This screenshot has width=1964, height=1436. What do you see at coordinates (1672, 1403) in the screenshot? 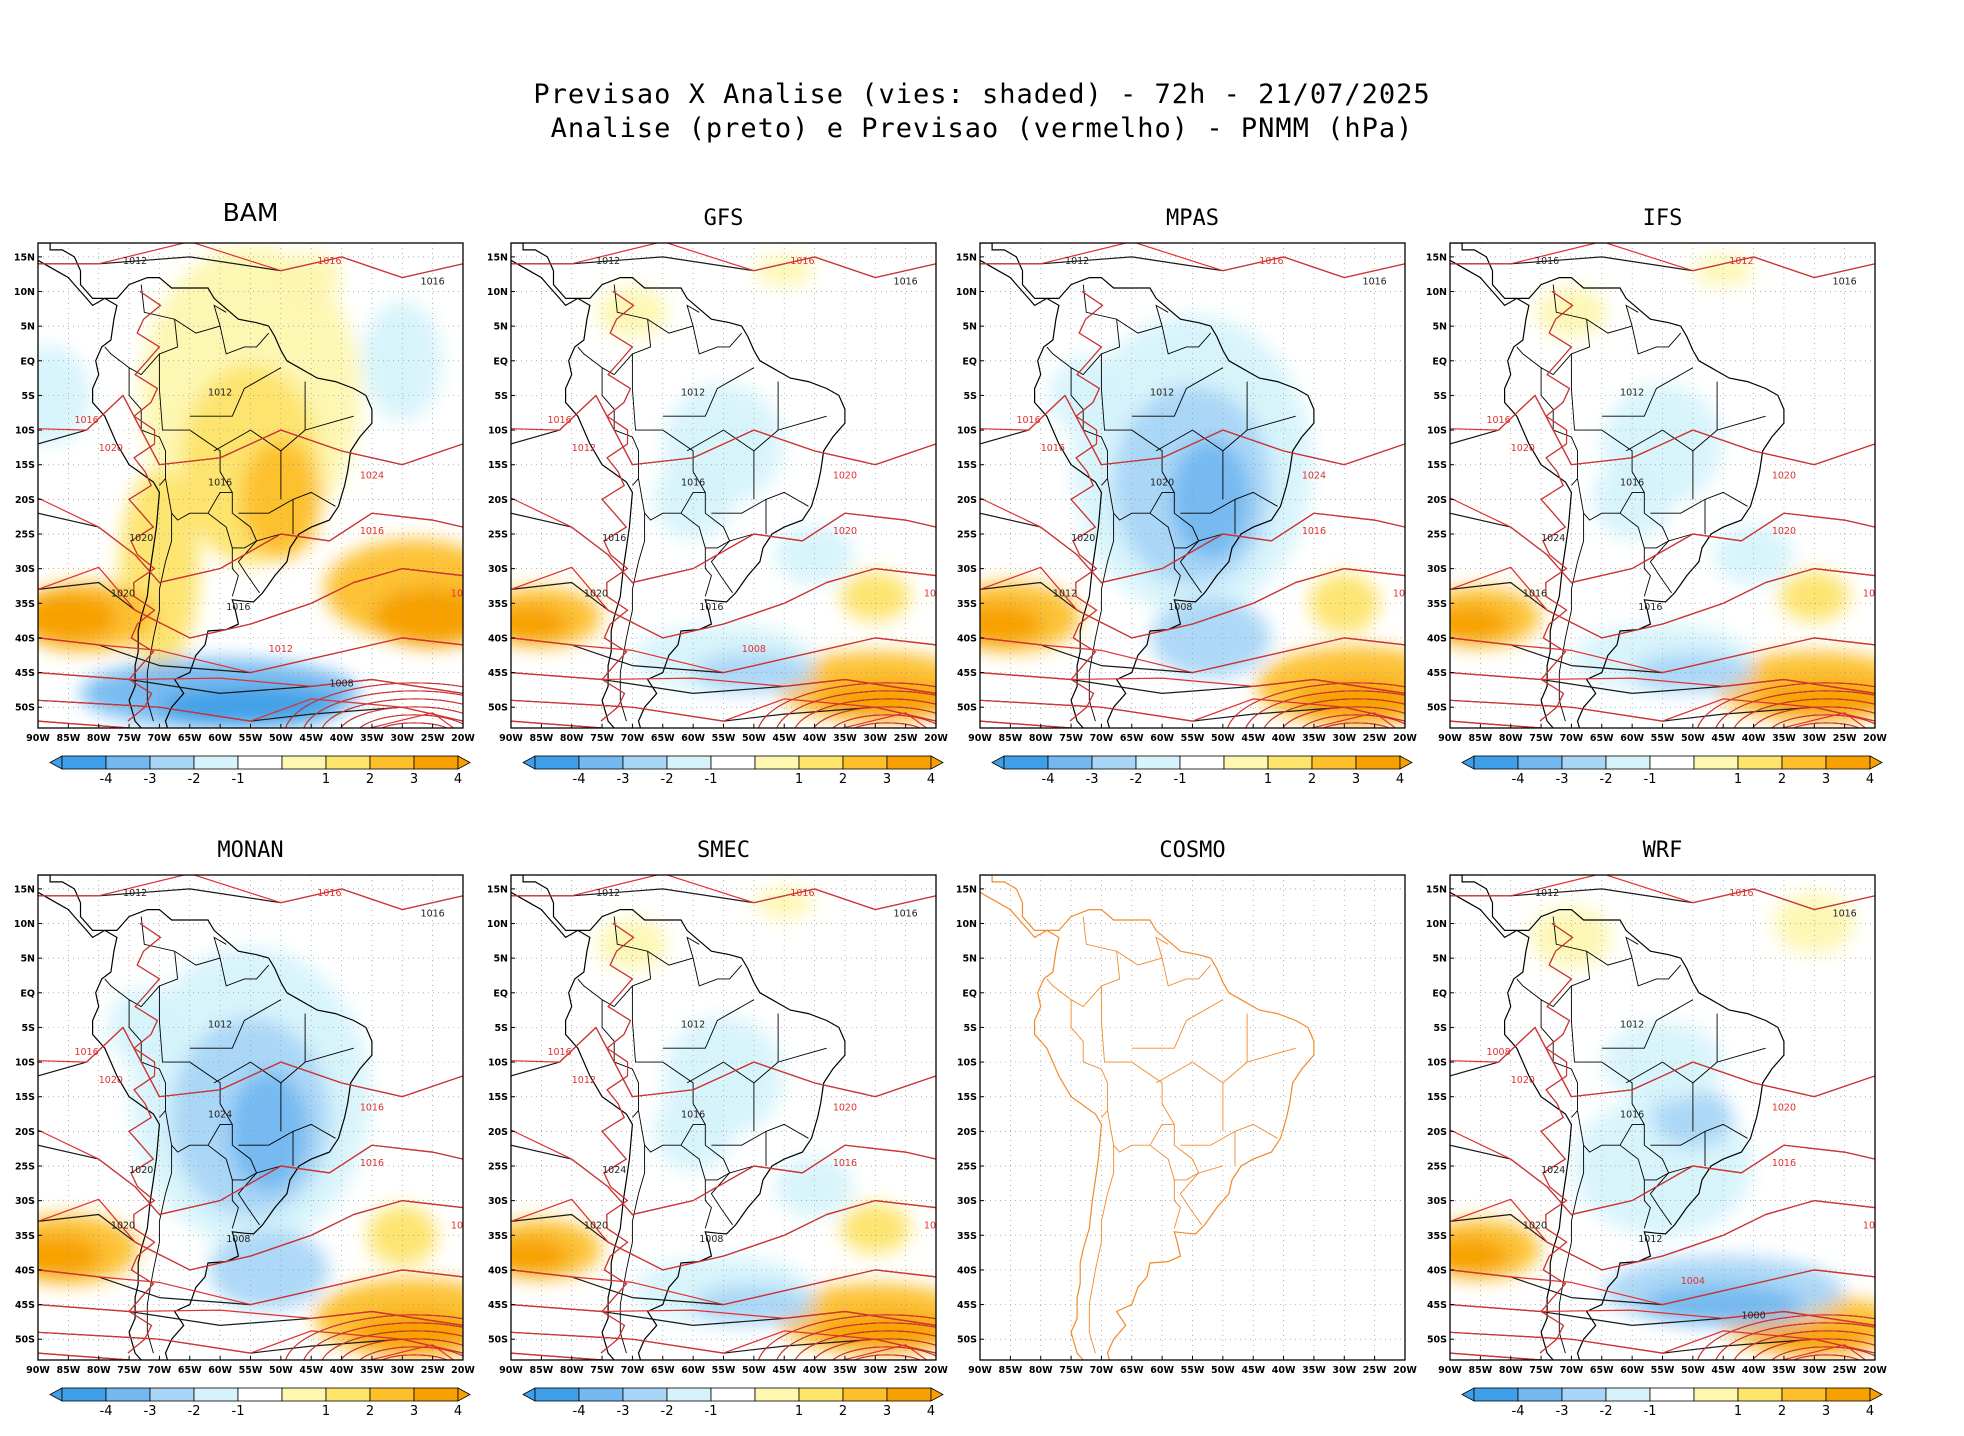
I see `colorbar-wrf: -4 -3 -2 -1 1 2 3 4` at bounding box center [1672, 1403].